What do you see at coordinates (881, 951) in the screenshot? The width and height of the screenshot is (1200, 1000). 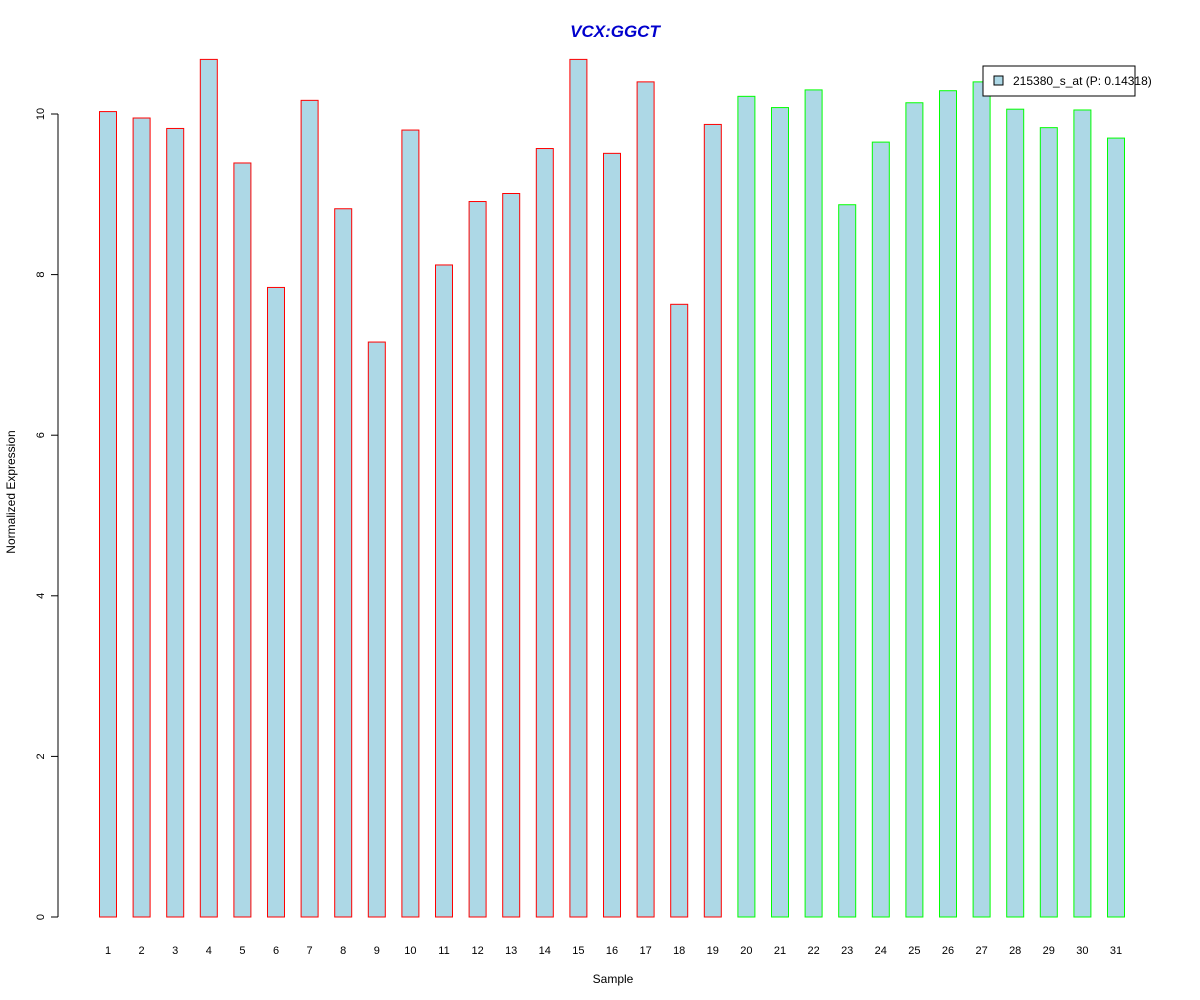 I see `x-tick-label: 24` at bounding box center [881, 951].